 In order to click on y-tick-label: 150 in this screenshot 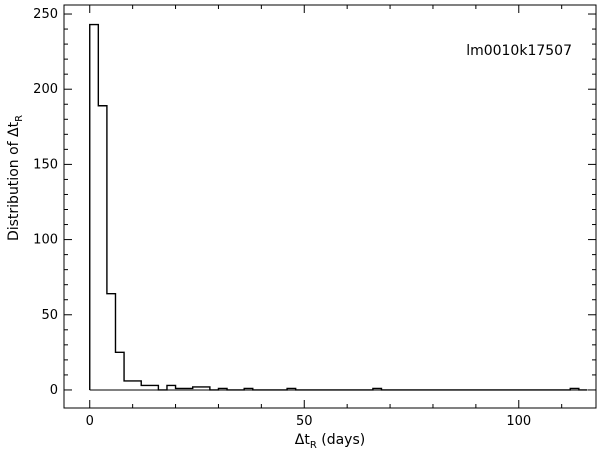, I will do `click(45, 164)`.